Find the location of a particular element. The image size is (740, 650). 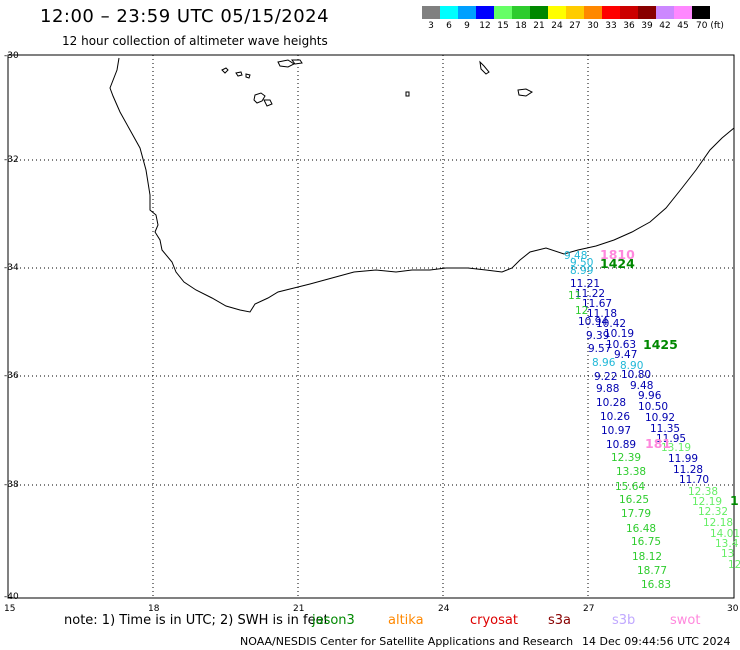

color-scale-label: 12 is located at coordinates (485, 26).